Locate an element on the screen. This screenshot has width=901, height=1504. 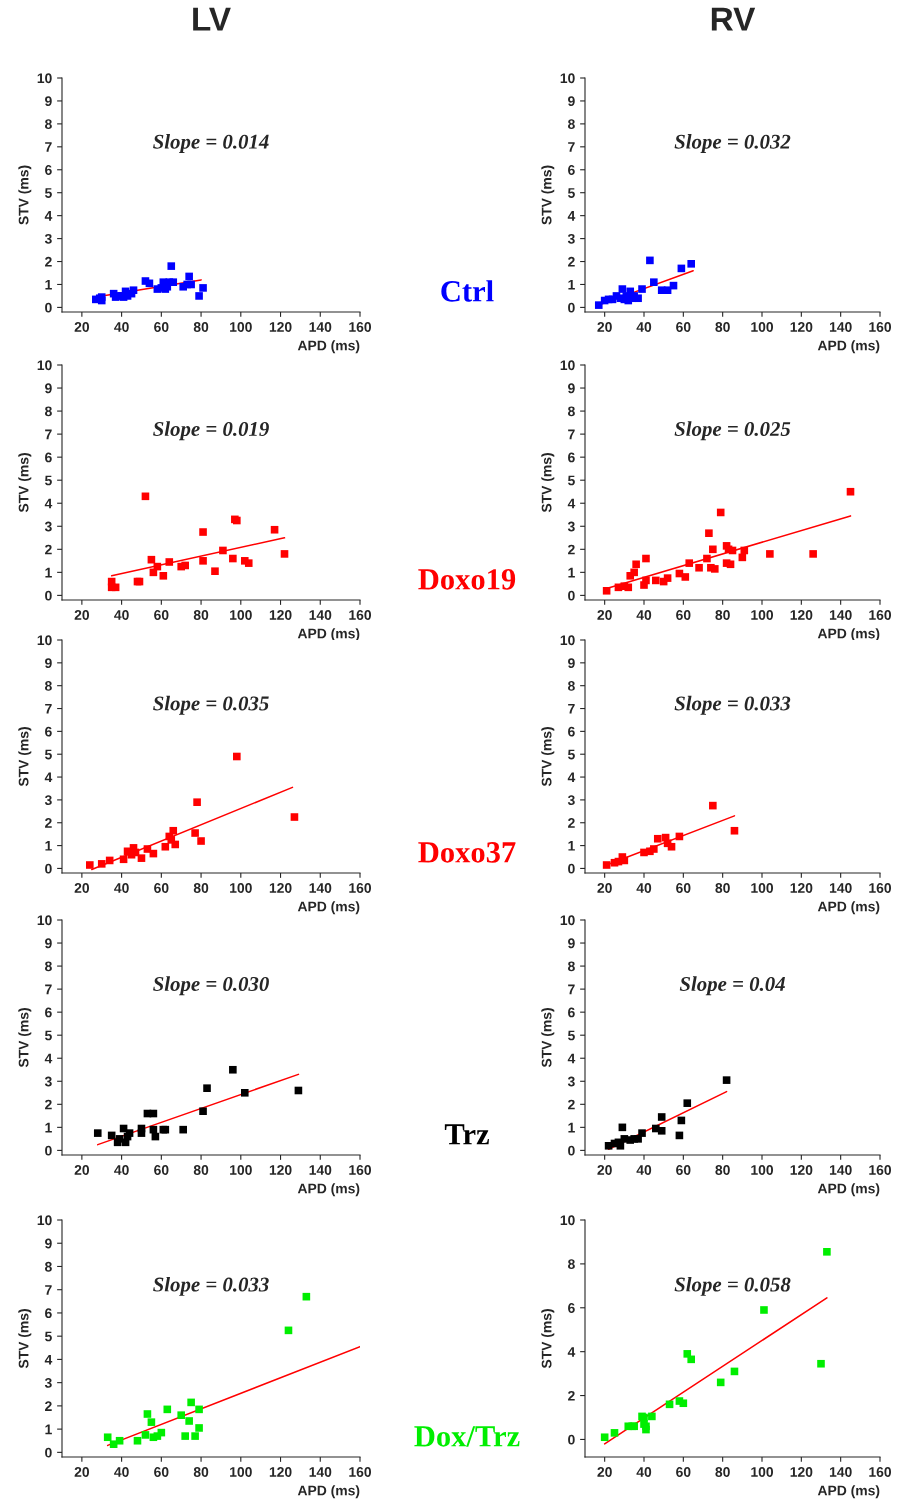
text: Ctrl is located at coordinates (467, 291).